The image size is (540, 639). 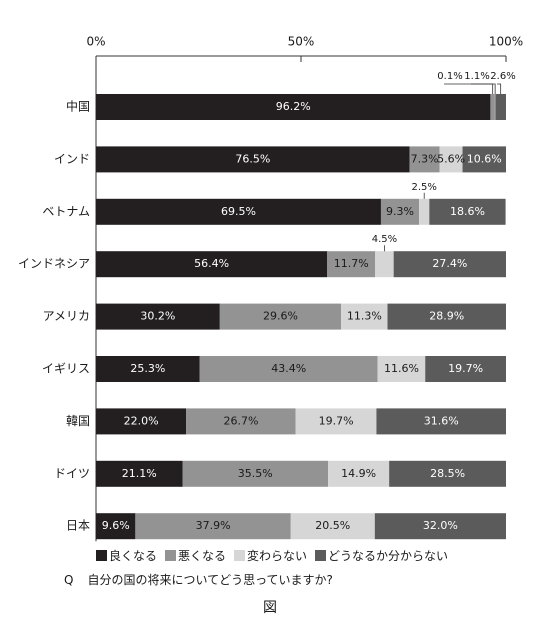 What do you see at coordinates (388, 556) in the screenshot?
I see `legend-label: どうなるか分からない` at bounding box center [388, 556].